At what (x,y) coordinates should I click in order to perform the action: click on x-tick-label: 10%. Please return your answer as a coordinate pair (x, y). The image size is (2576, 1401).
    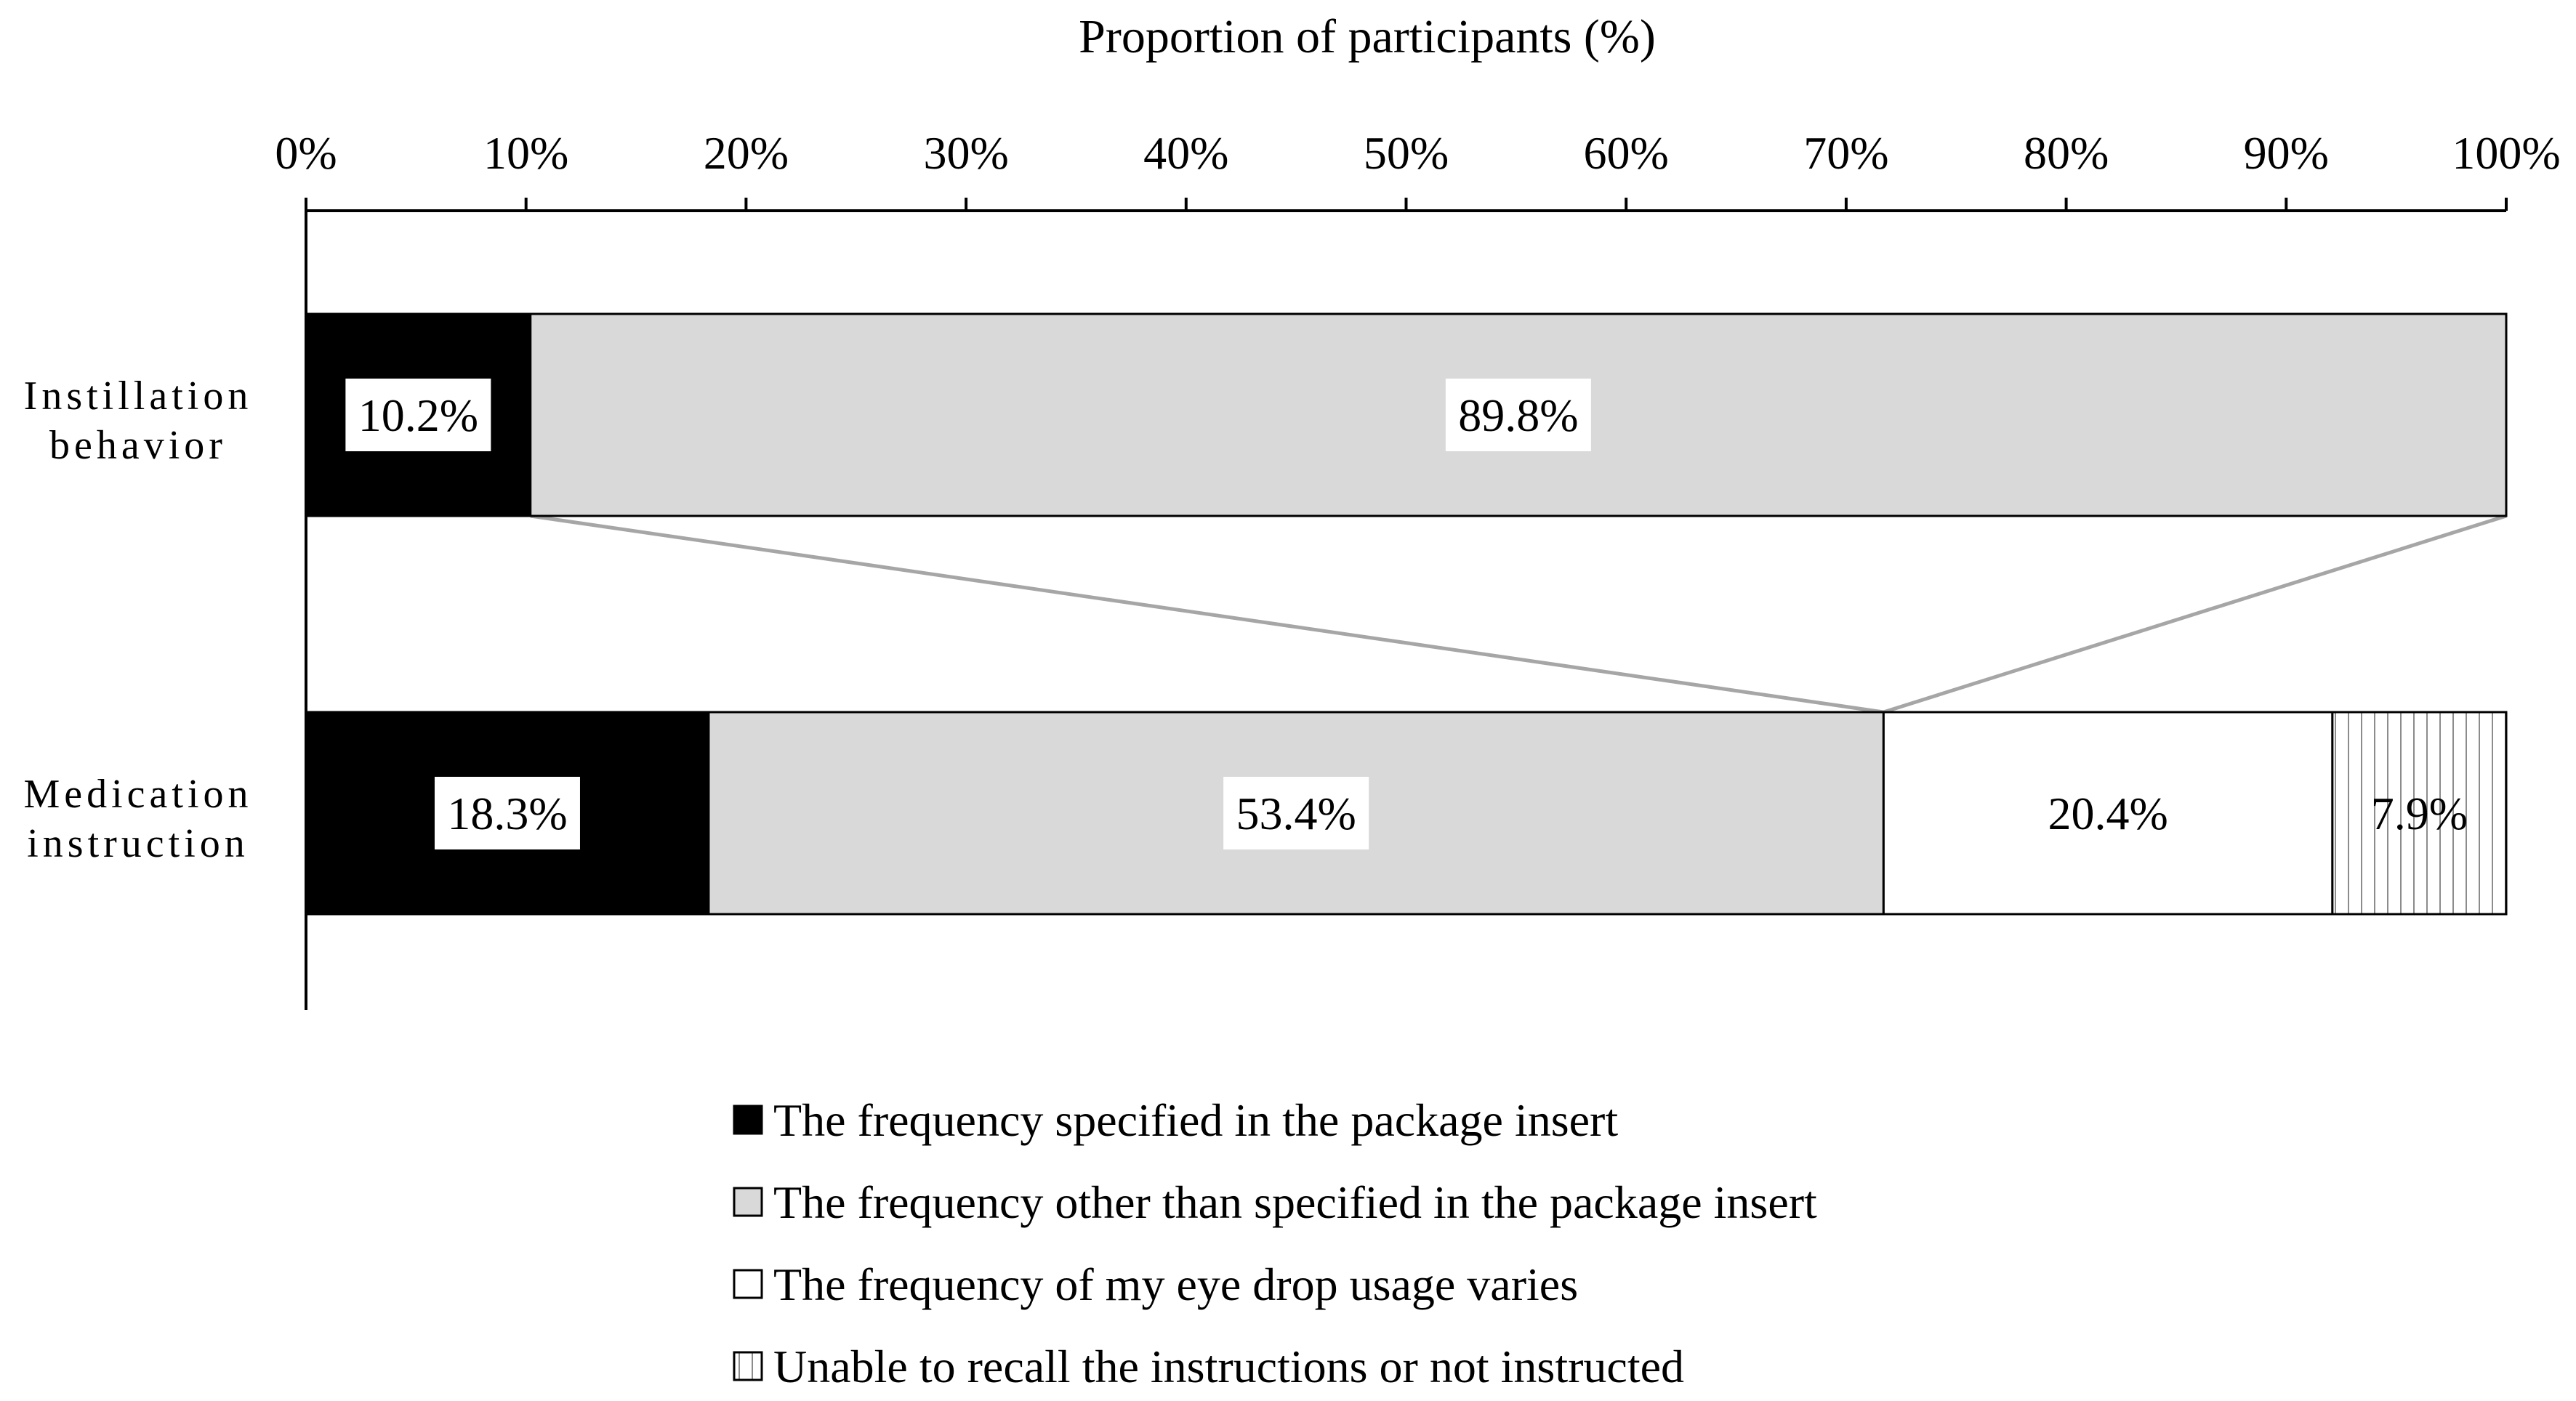
    Looking at the image, I should click on (525, 153).